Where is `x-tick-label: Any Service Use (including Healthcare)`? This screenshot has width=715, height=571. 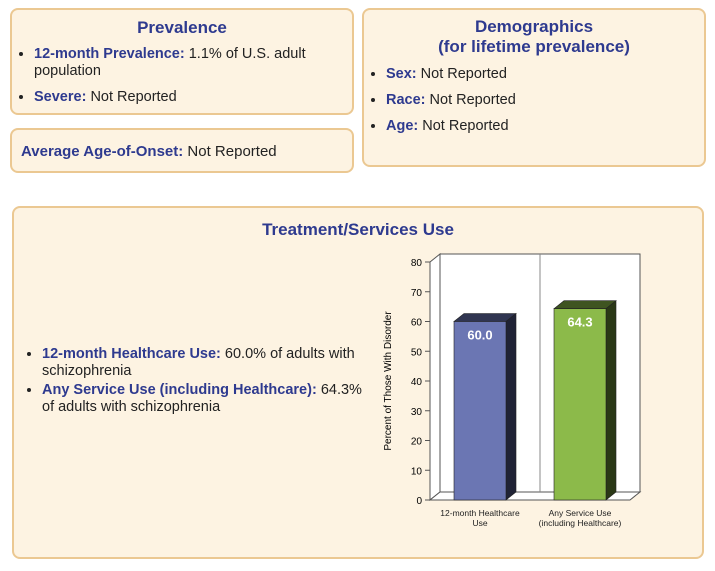 x-tick-label: Any Service Use (including Healthcare) is located at coordinates (580, 518).